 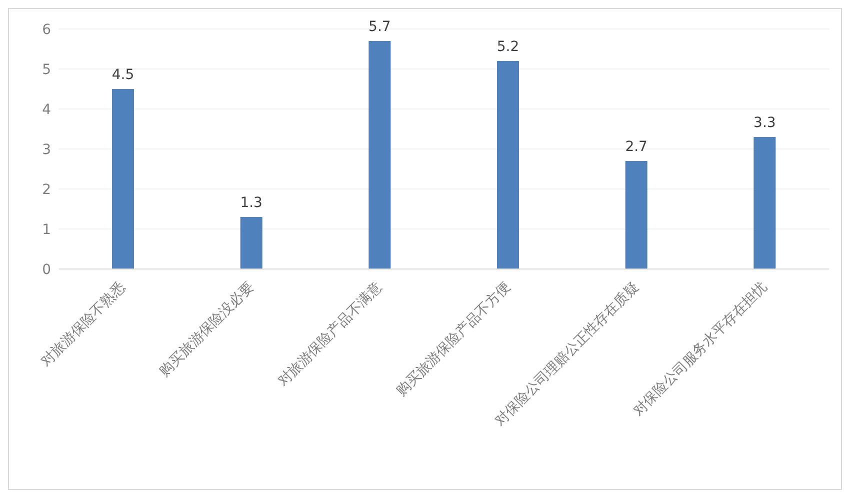 What do you see at coordinates (636, 147) in the screenshot?
I see `data-label: 2.7` at bounding box center [636, 147].